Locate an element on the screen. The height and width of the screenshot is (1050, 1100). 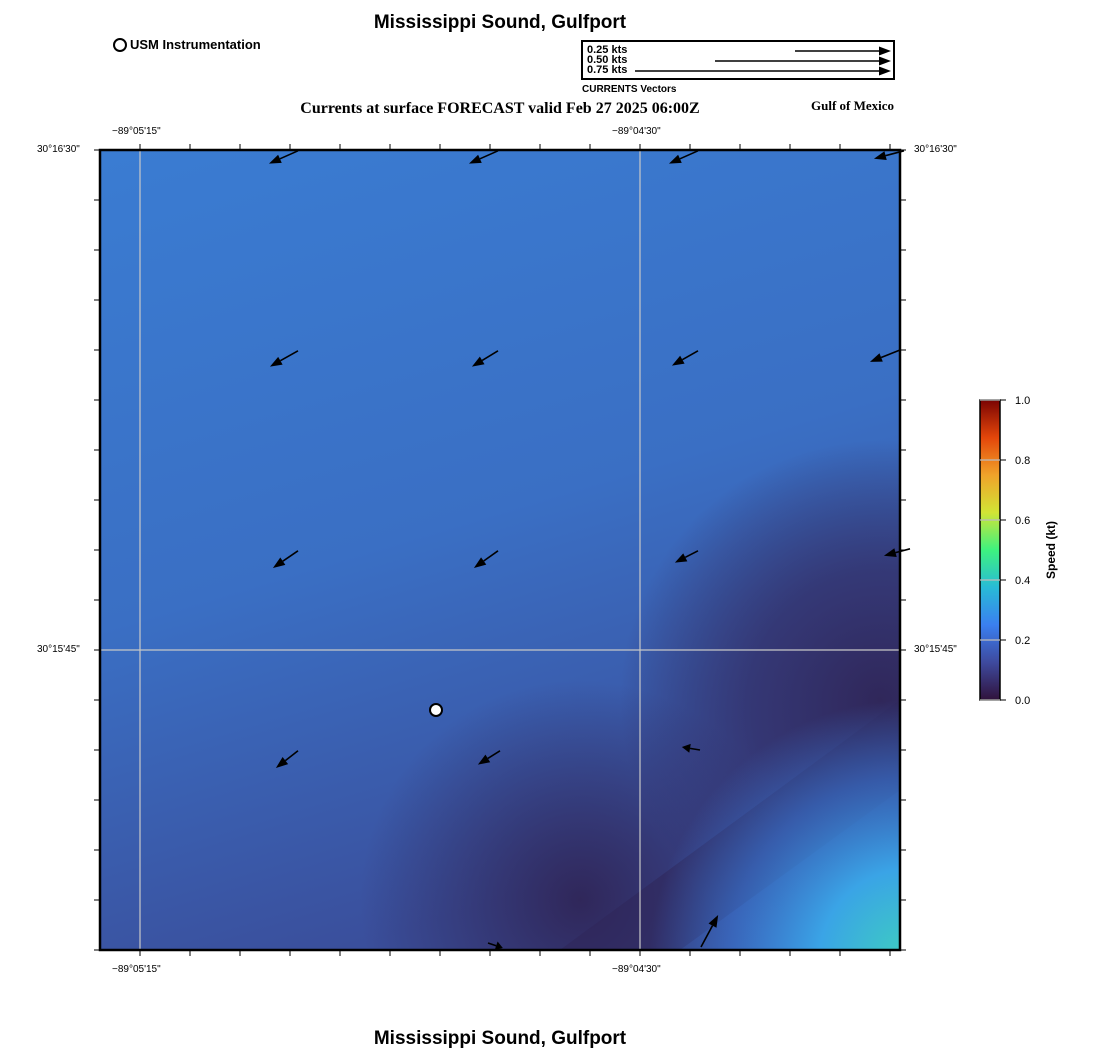
left-lat-label: 30°16'30" is located at coordinates (58, 149).